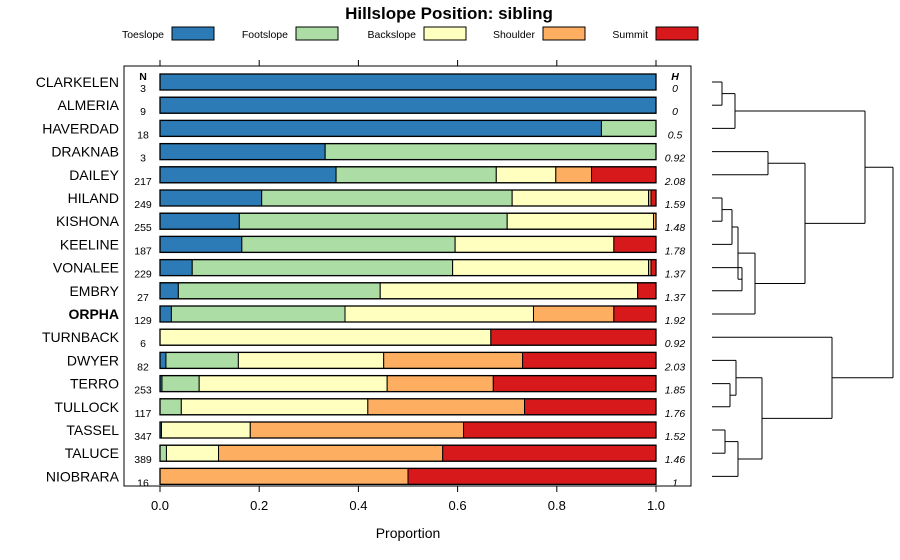 This screenshot has width=900, height=560. Describe the element at coordinates (675, 182) in the screenshot. I see `row-h: 2.08` at that location.